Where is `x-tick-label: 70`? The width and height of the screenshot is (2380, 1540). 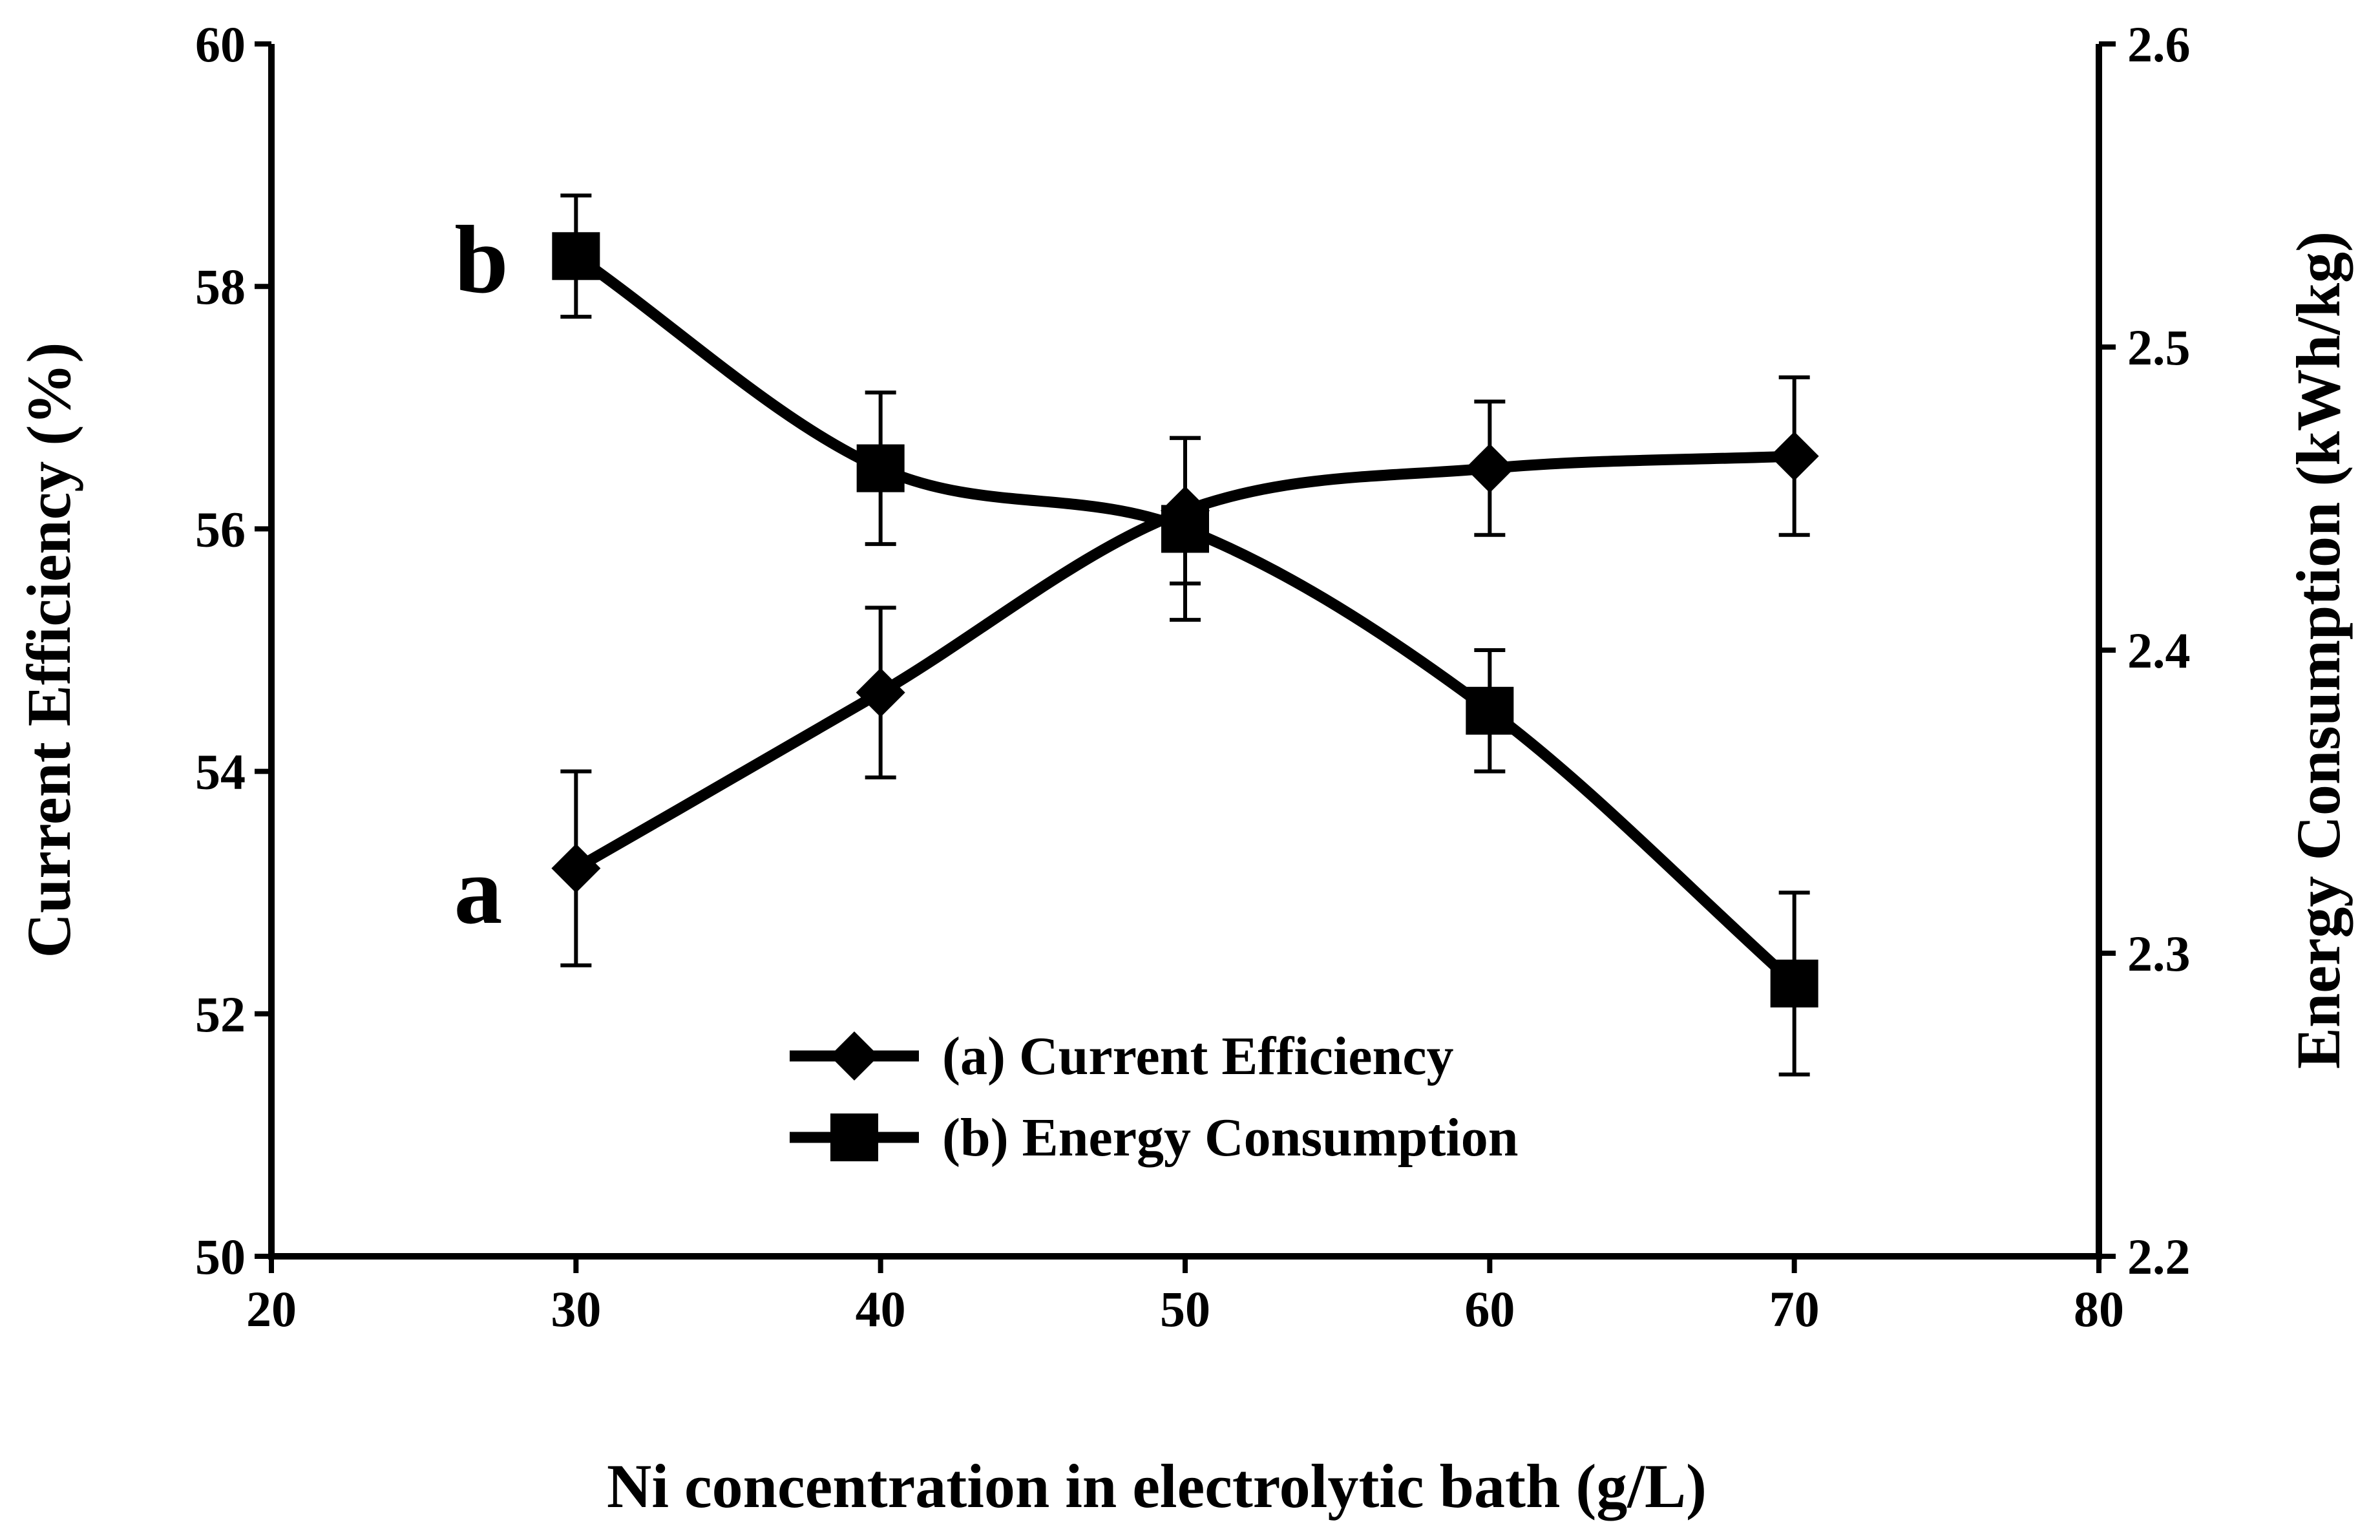 x-tick-label: 70 is located at coordinates (1794, 1309).